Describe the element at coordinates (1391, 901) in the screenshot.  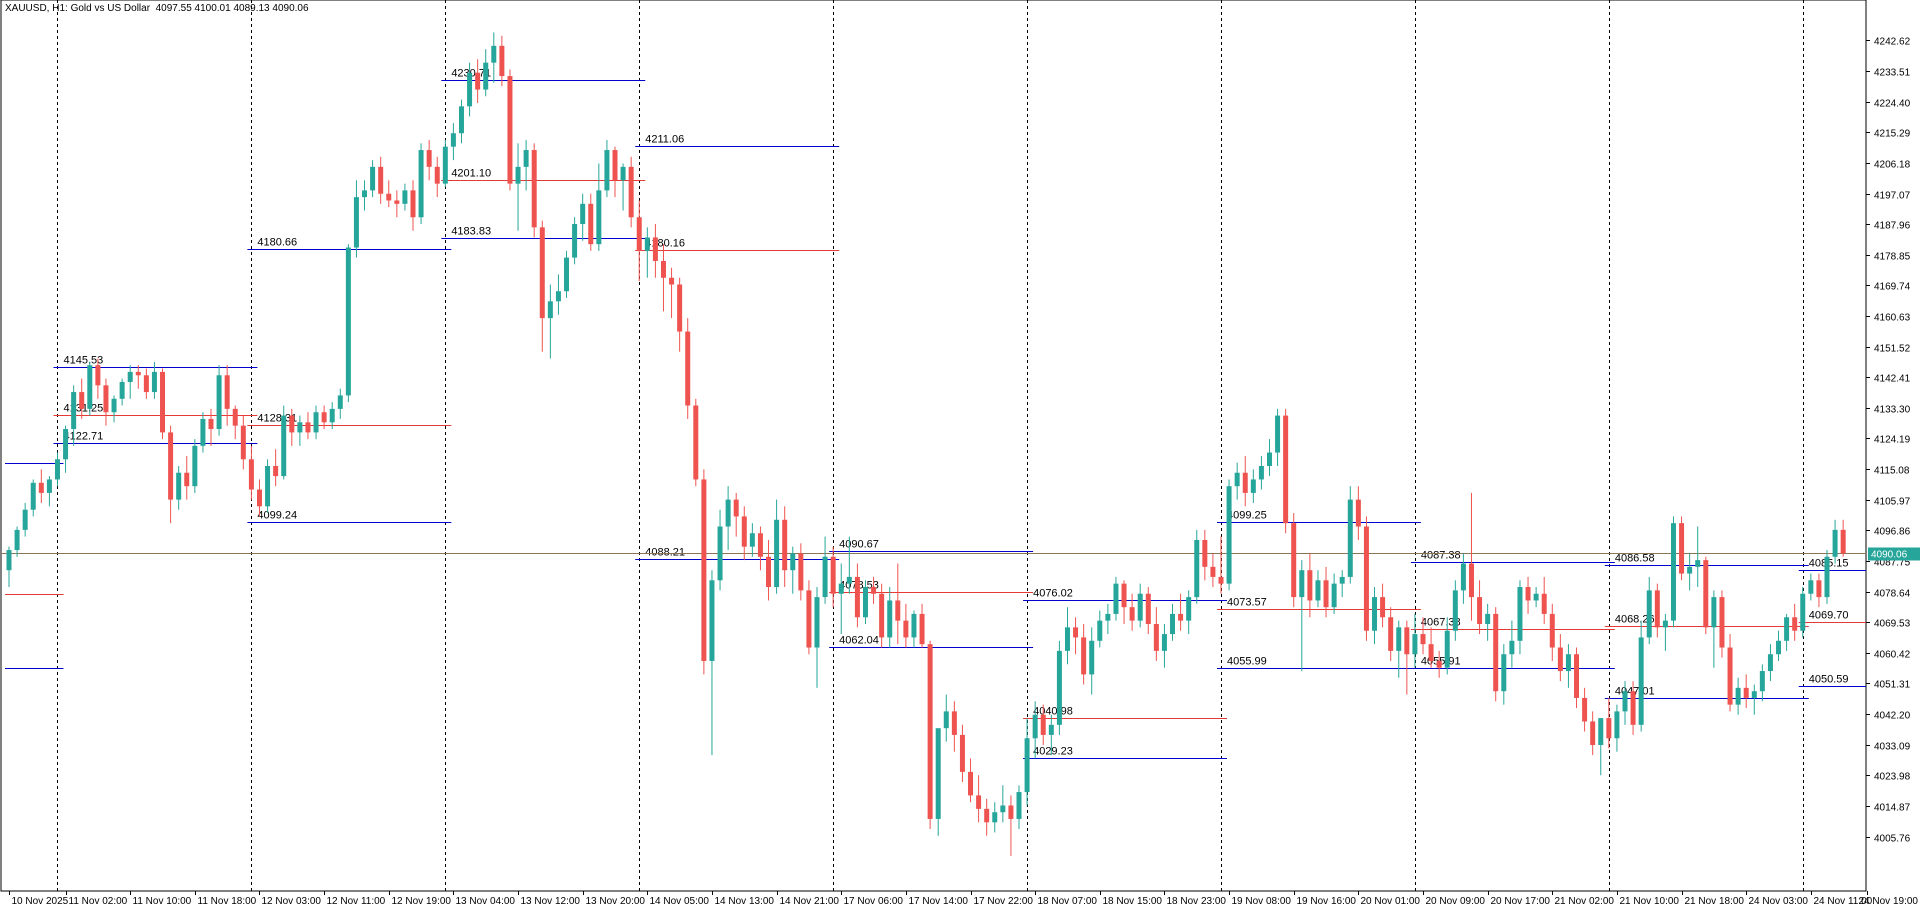
I see `x-tick-label: 20 Nov 01:00` at that location.